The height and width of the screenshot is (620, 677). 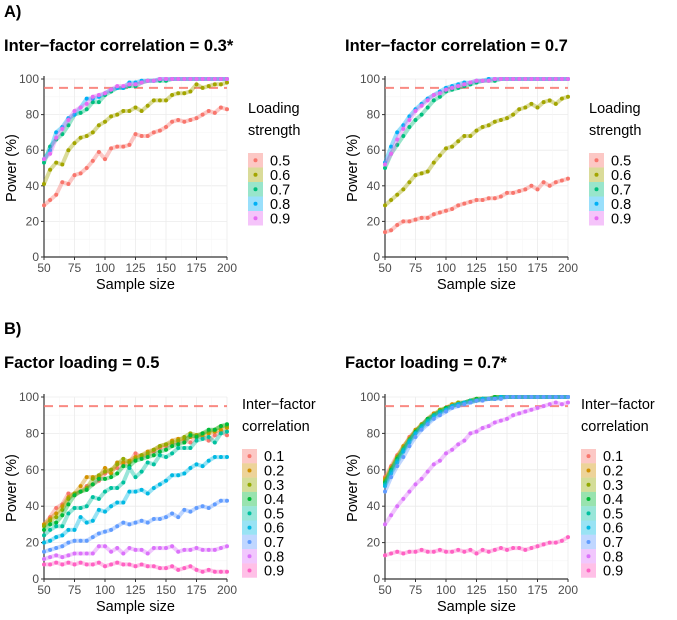 What do you see at coordinates (613, 486) in the screenshot?
I see `legend-label: 0.3` at bounding box center [613, 486].